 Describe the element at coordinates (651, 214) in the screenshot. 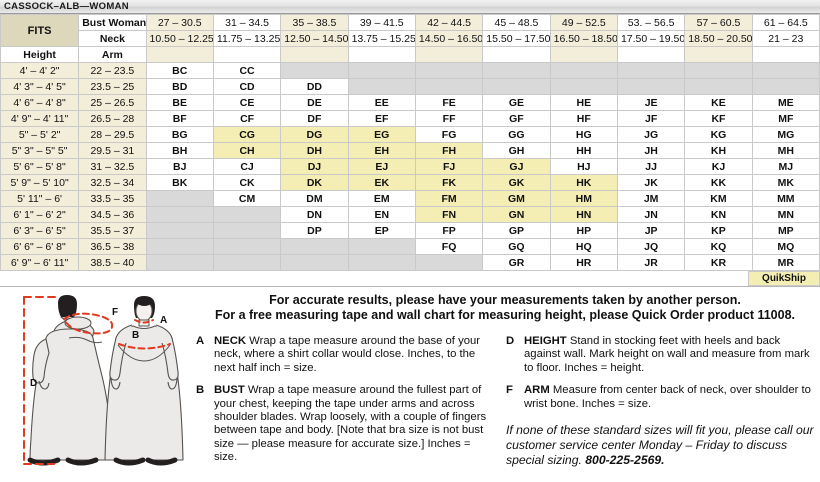

I see `size-code-cell: JN` at that location.